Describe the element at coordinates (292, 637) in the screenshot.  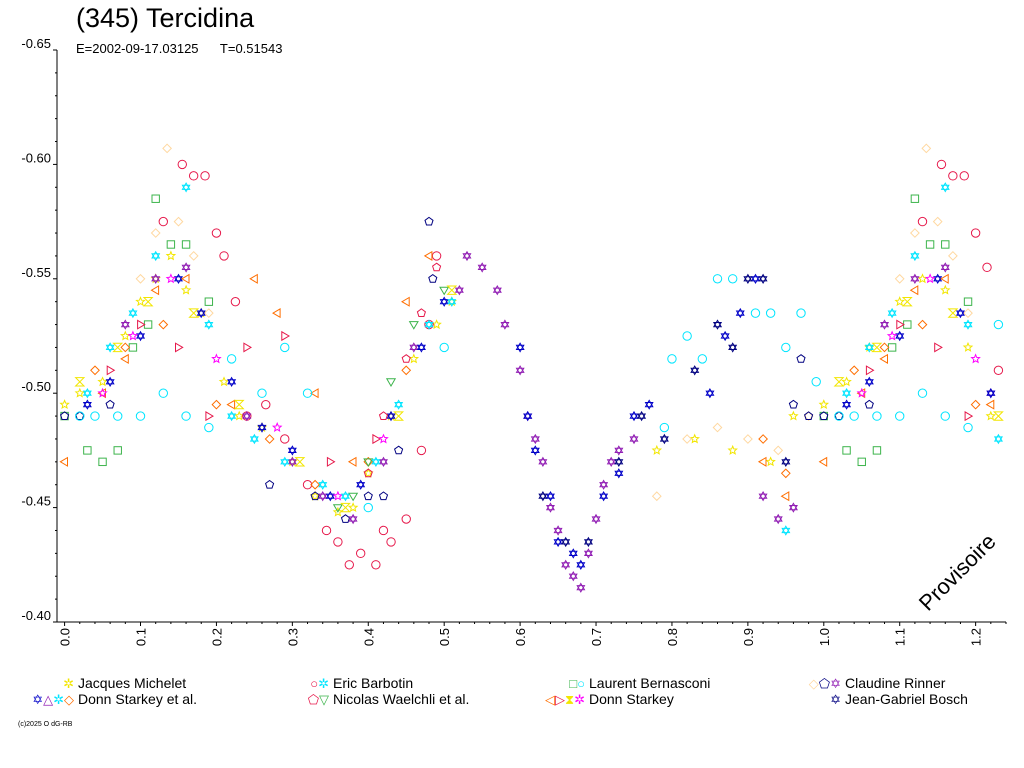
I see `x-tick-label: 0.3` at that location.